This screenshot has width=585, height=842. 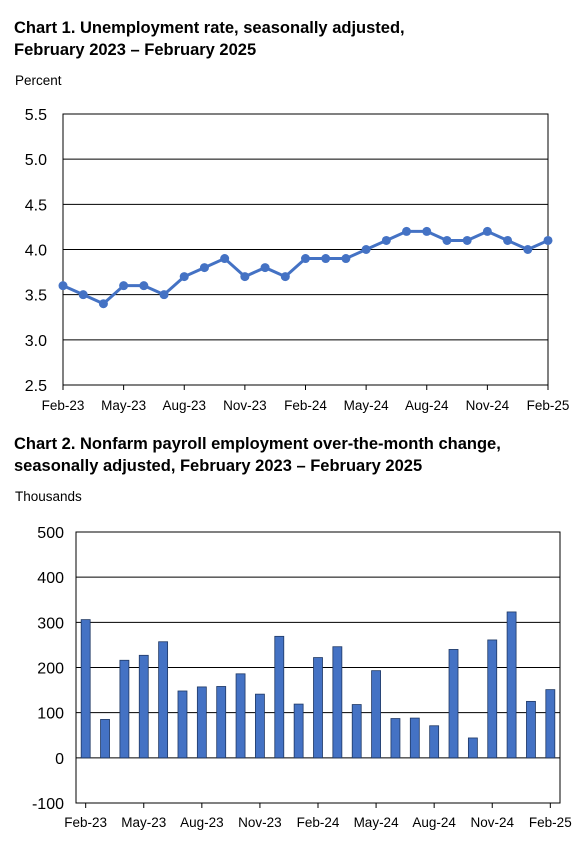 What do you see at coordinates (260, 822) in the screenshot?
I see `chart2-x-tick-label: Nov-23` at bounding box center [260, 822].